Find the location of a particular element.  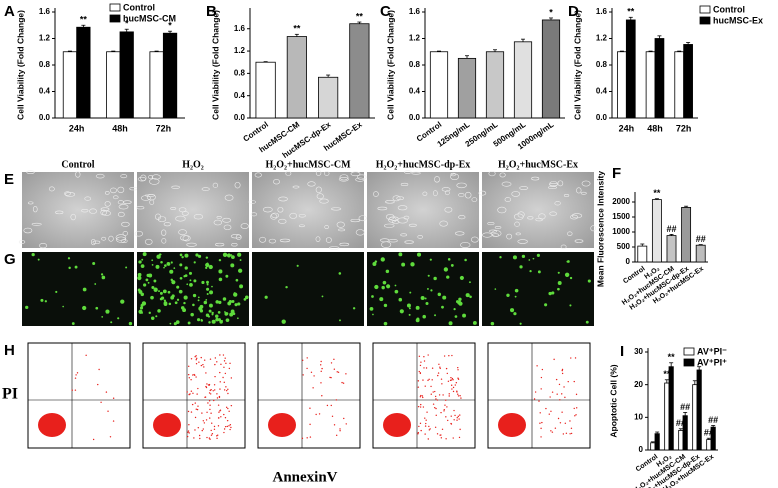

cell-cluster is located at coordinates (52, 425).